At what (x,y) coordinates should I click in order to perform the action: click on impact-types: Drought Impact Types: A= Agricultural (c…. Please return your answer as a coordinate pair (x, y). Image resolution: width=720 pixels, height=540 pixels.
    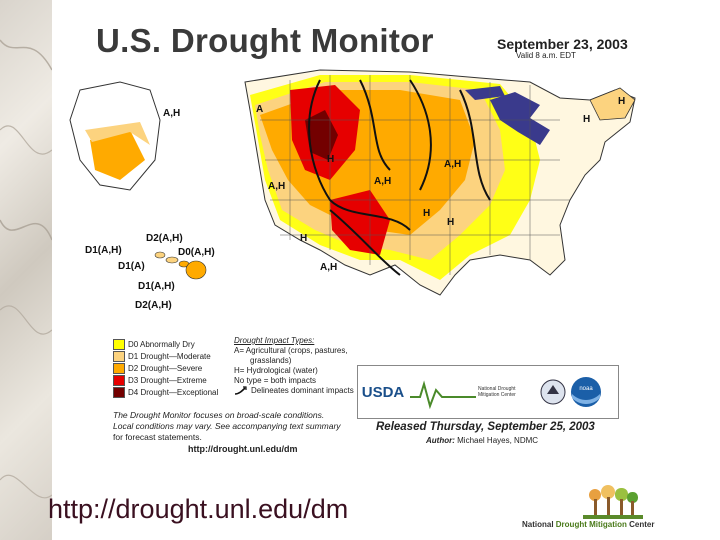
    Looking at the image, I should click on (294, 366).